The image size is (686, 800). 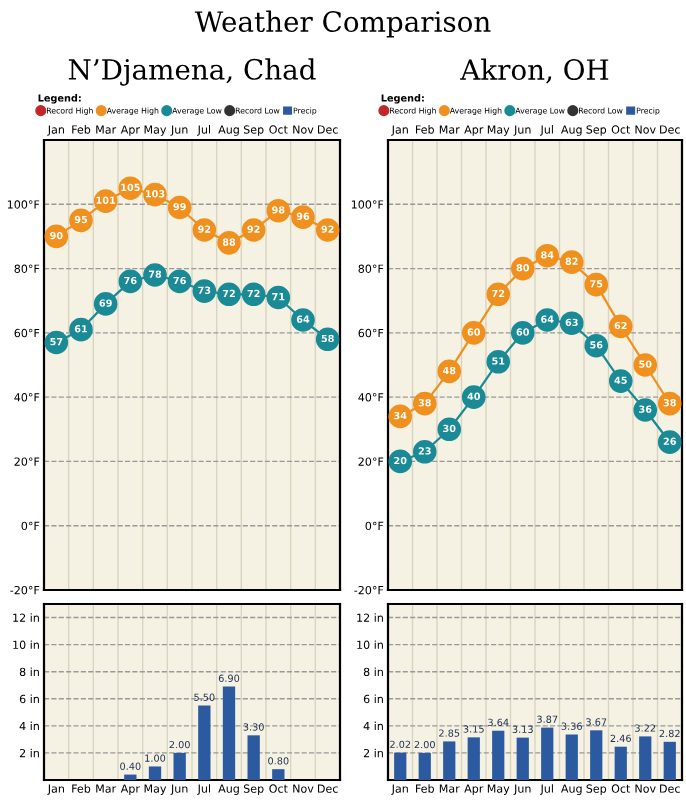 What do you see at coordinates (192, 72) in the screenshot?
I see `chart-subtitle: N’Djamena, Chad` at bounding box center [192, 72].